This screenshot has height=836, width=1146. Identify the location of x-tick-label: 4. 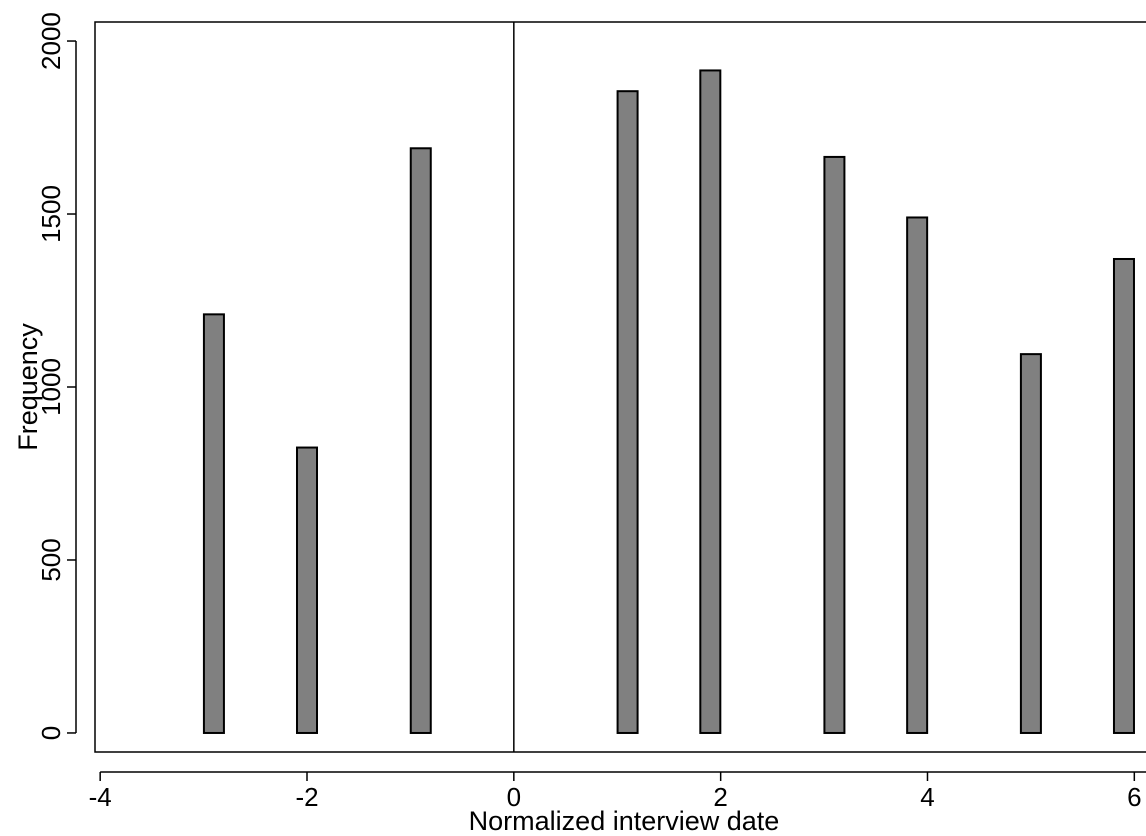
(927, 797).